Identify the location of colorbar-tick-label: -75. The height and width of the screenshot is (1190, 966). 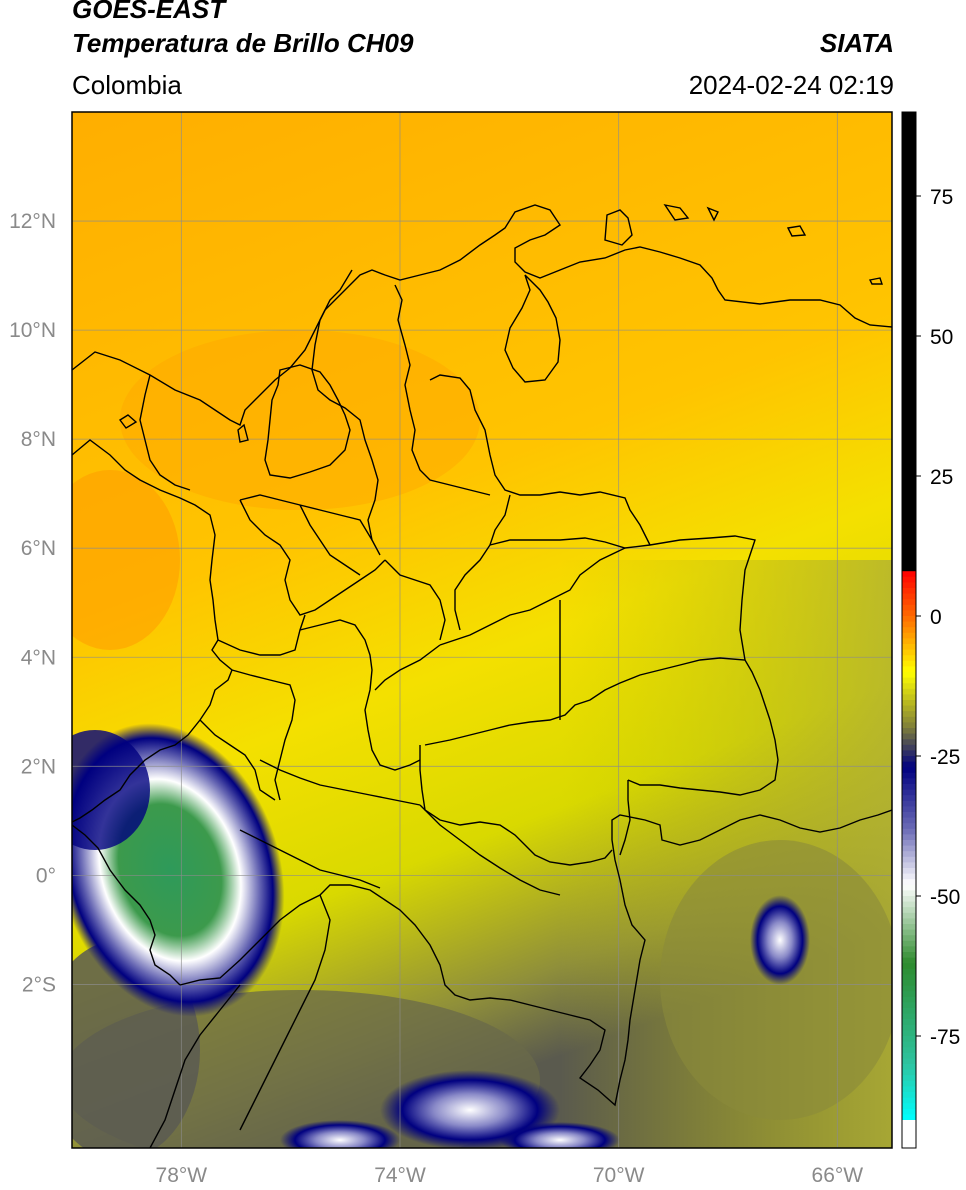
(945, 1037).